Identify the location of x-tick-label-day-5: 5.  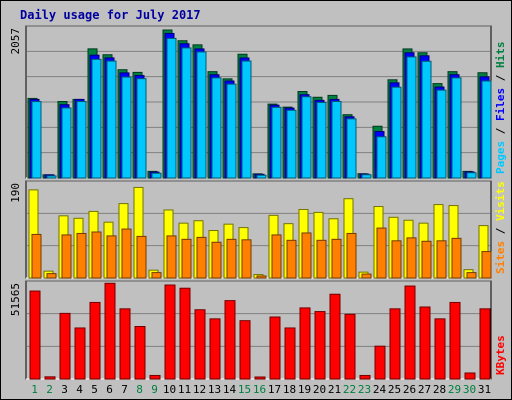
(94, 389).